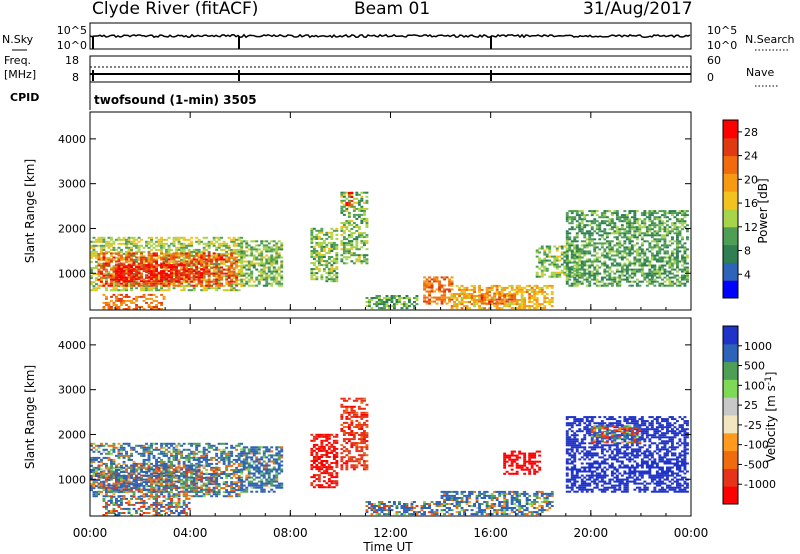  I want to click on nave-label: Nave, so click(760, 72).